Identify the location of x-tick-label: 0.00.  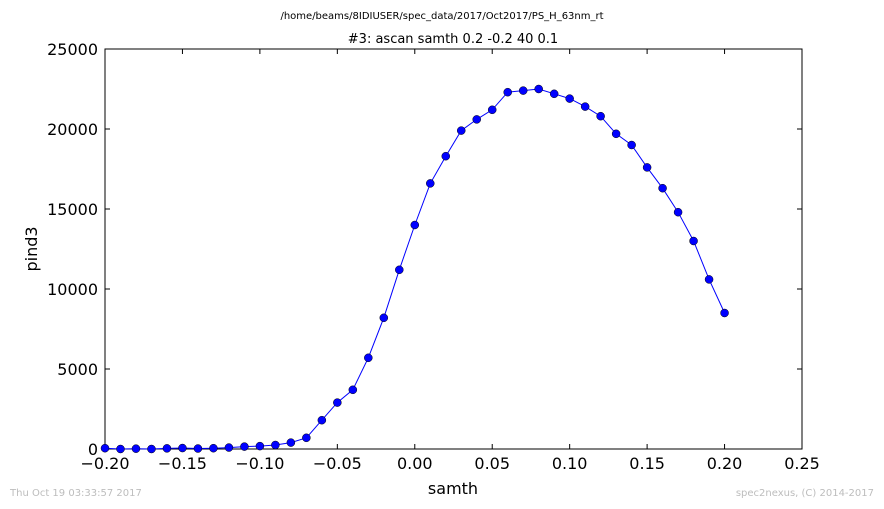
(415, 463).